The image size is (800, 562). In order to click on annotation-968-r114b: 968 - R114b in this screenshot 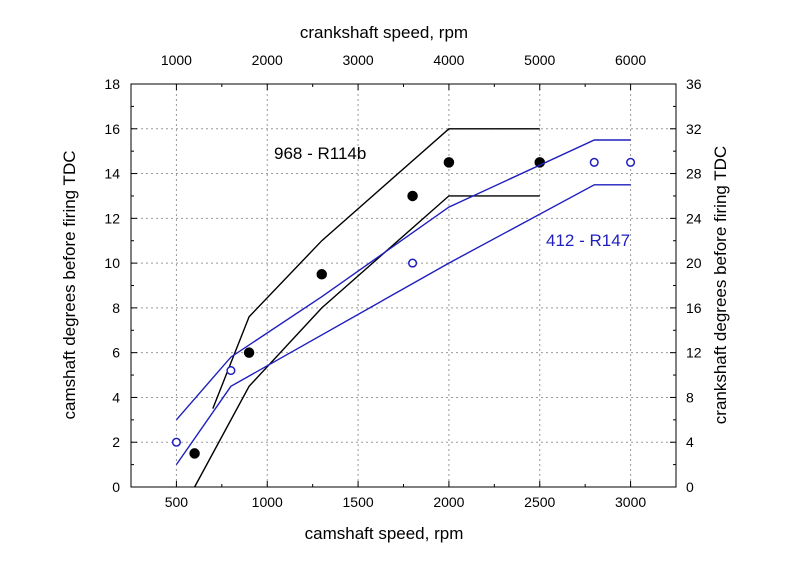, I will do `click(320, 153)`.